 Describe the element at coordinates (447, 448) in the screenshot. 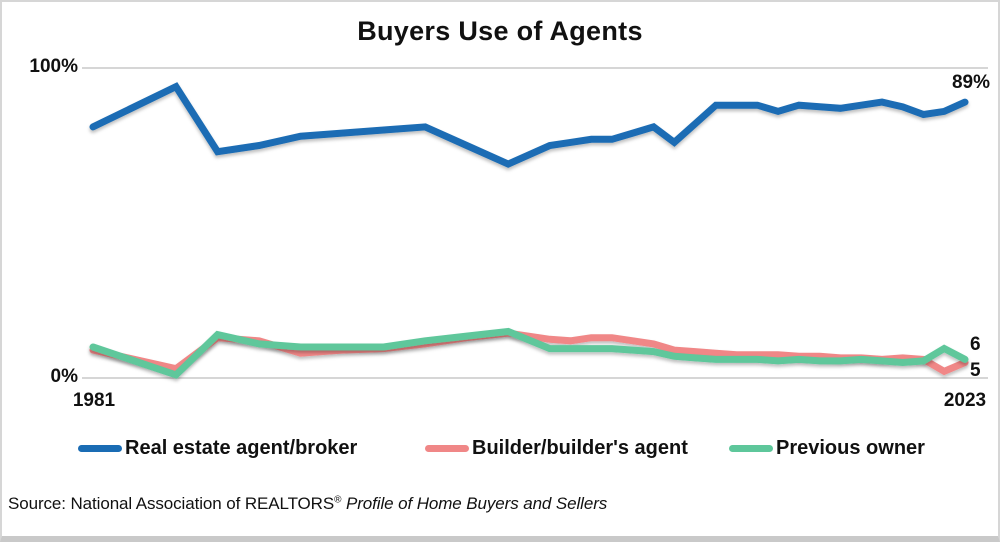

I see `legend-swatch-builder-agent` at that location.